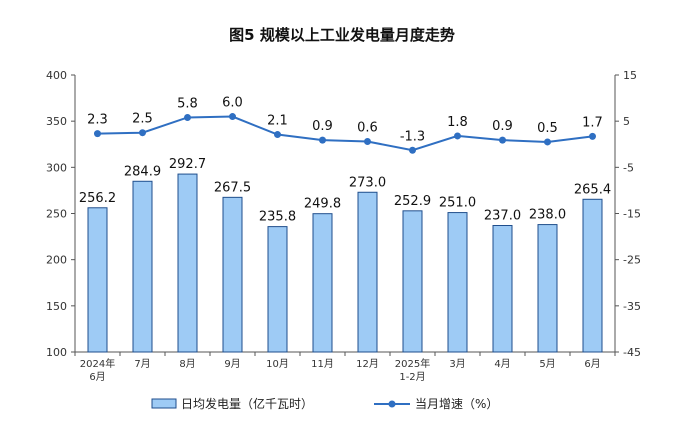 Image resolution: width=684 pixels, height=445 pixels. Describe the element at coordinates (412, 136) in the screenshot. I see `line-value-label: -1.3` at that location.